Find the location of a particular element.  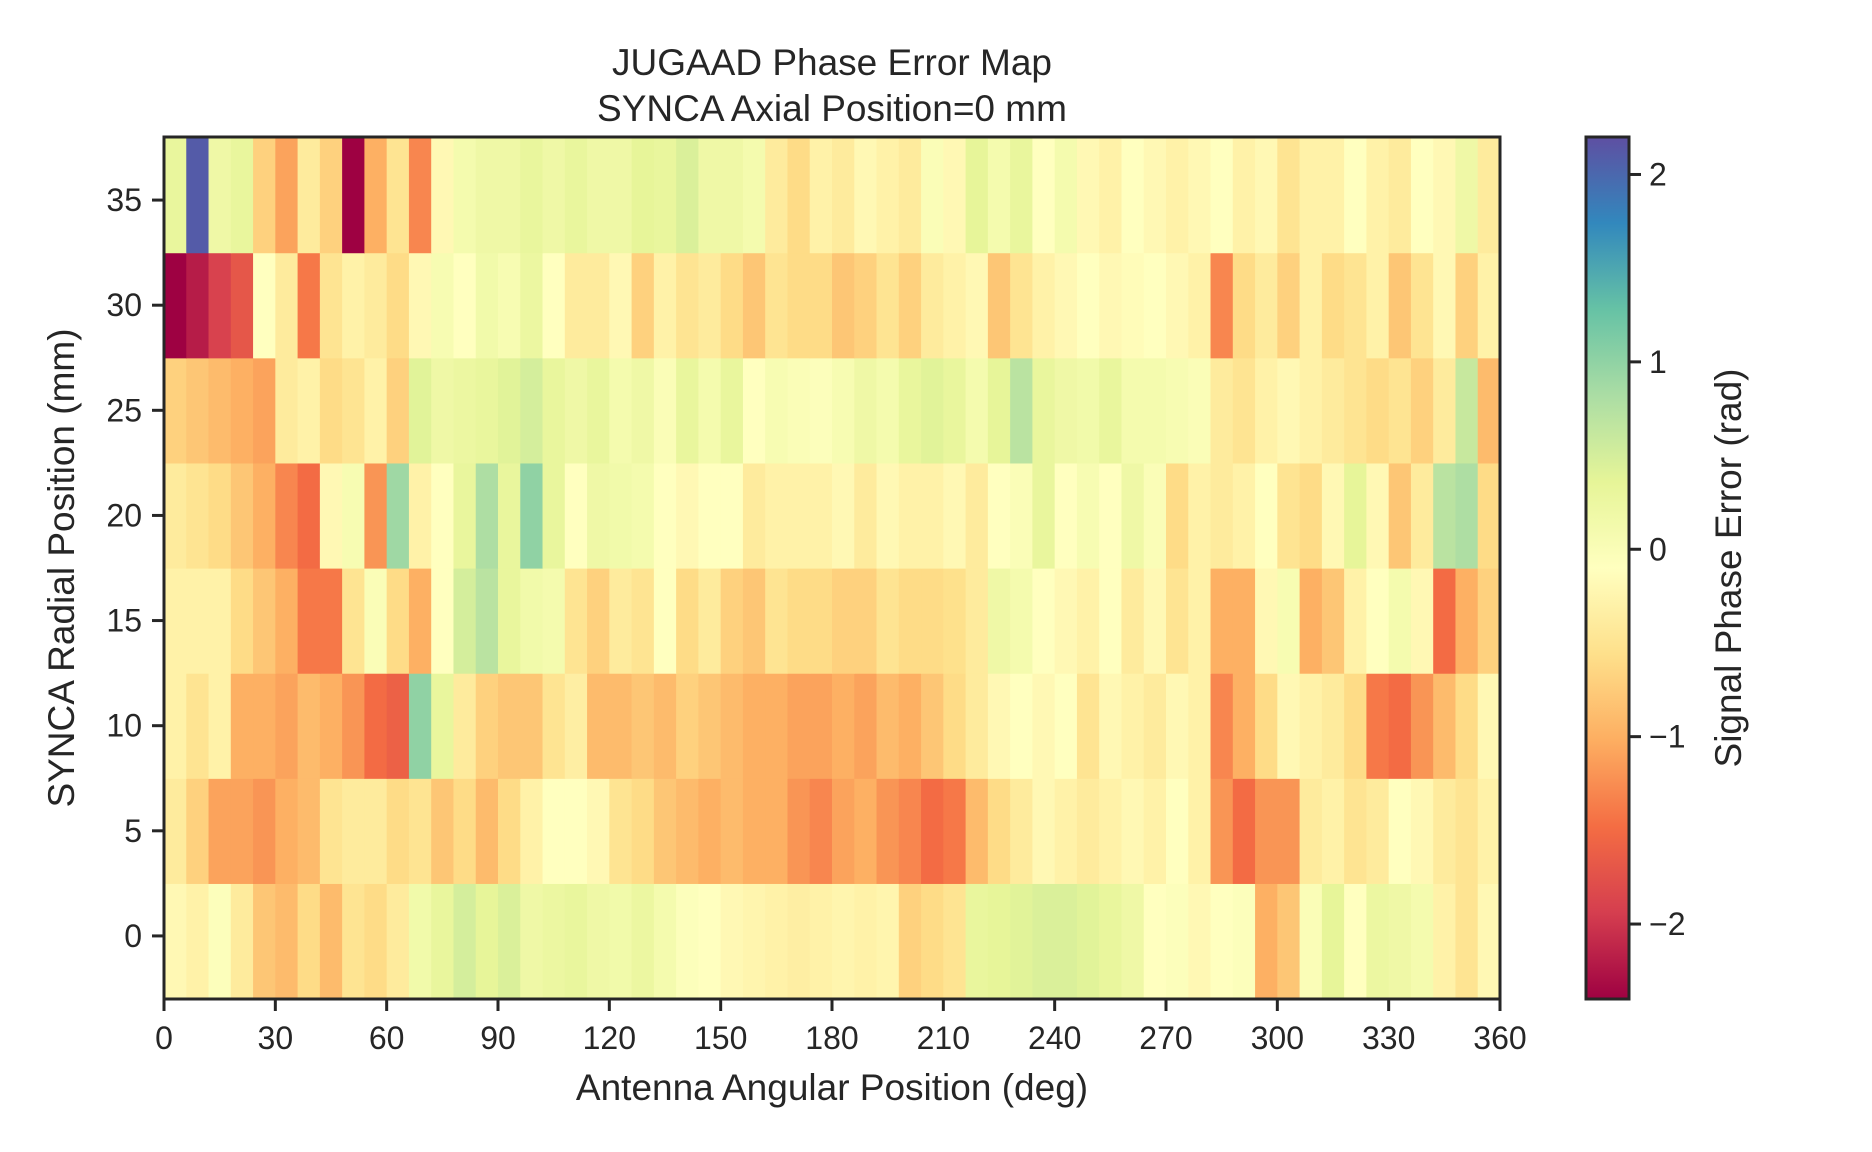

colorbar-label: Signal Phase Error (rad) is located at coordinates (1728, 568).